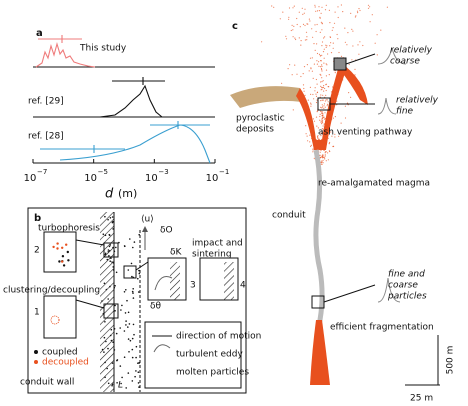 This screenshot has width=468, height=406. Describe the element at coordinates (320, 352) in the screenshot. I see `fragmentation-zone` at that location.